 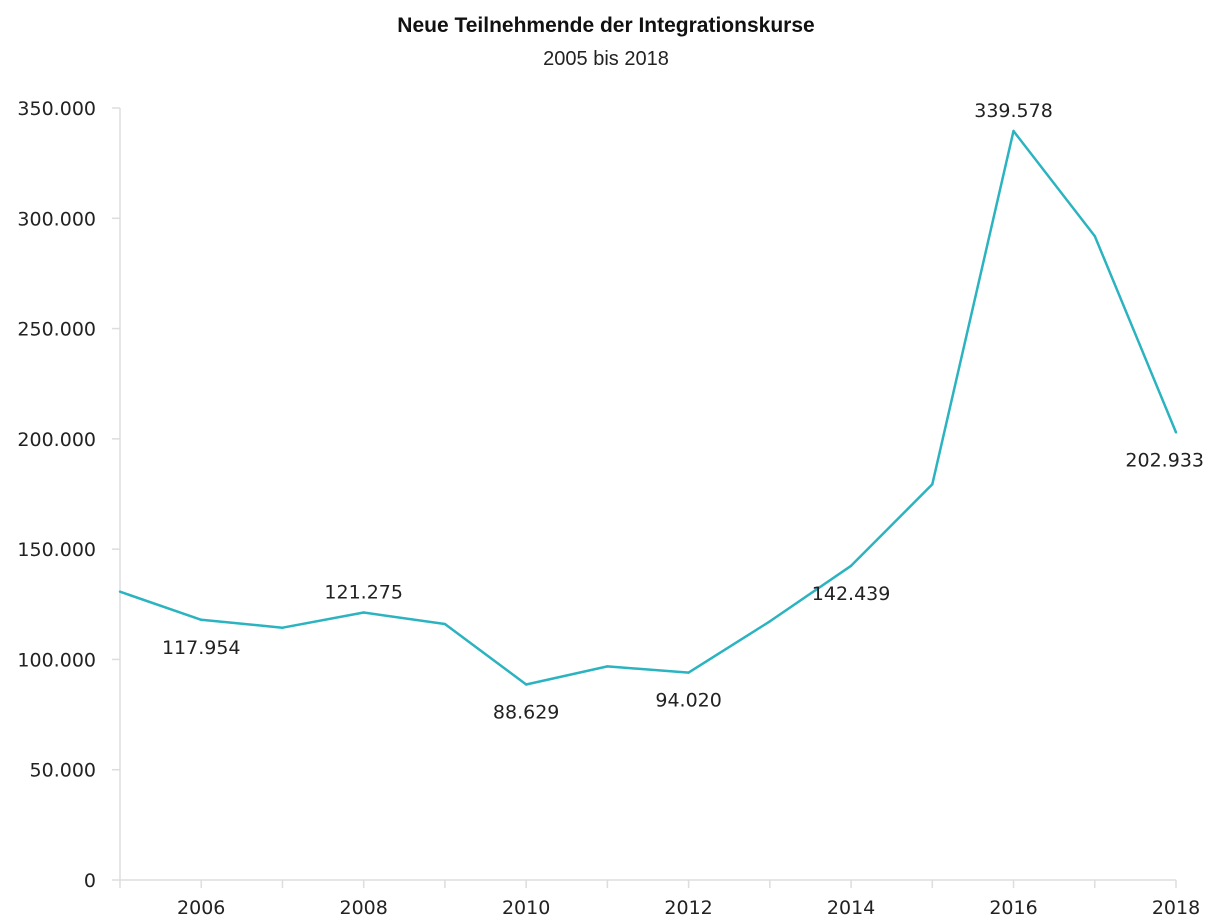 What do you see at coordinates (526, 908) in the screenshot?
I see `x-tick-label: 2010` at bounding box center [526, 908].